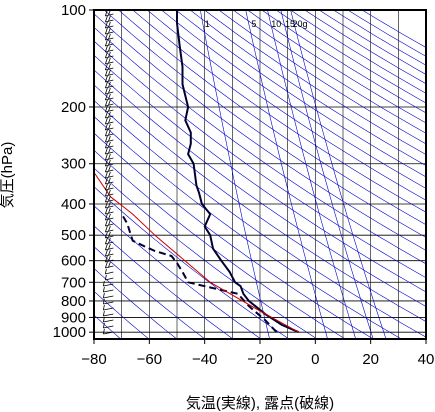 The image size is (435, 412). Describe the element at coordinates (73, 107) in the screenshot. I see `y-tick-label: 200` at that location.